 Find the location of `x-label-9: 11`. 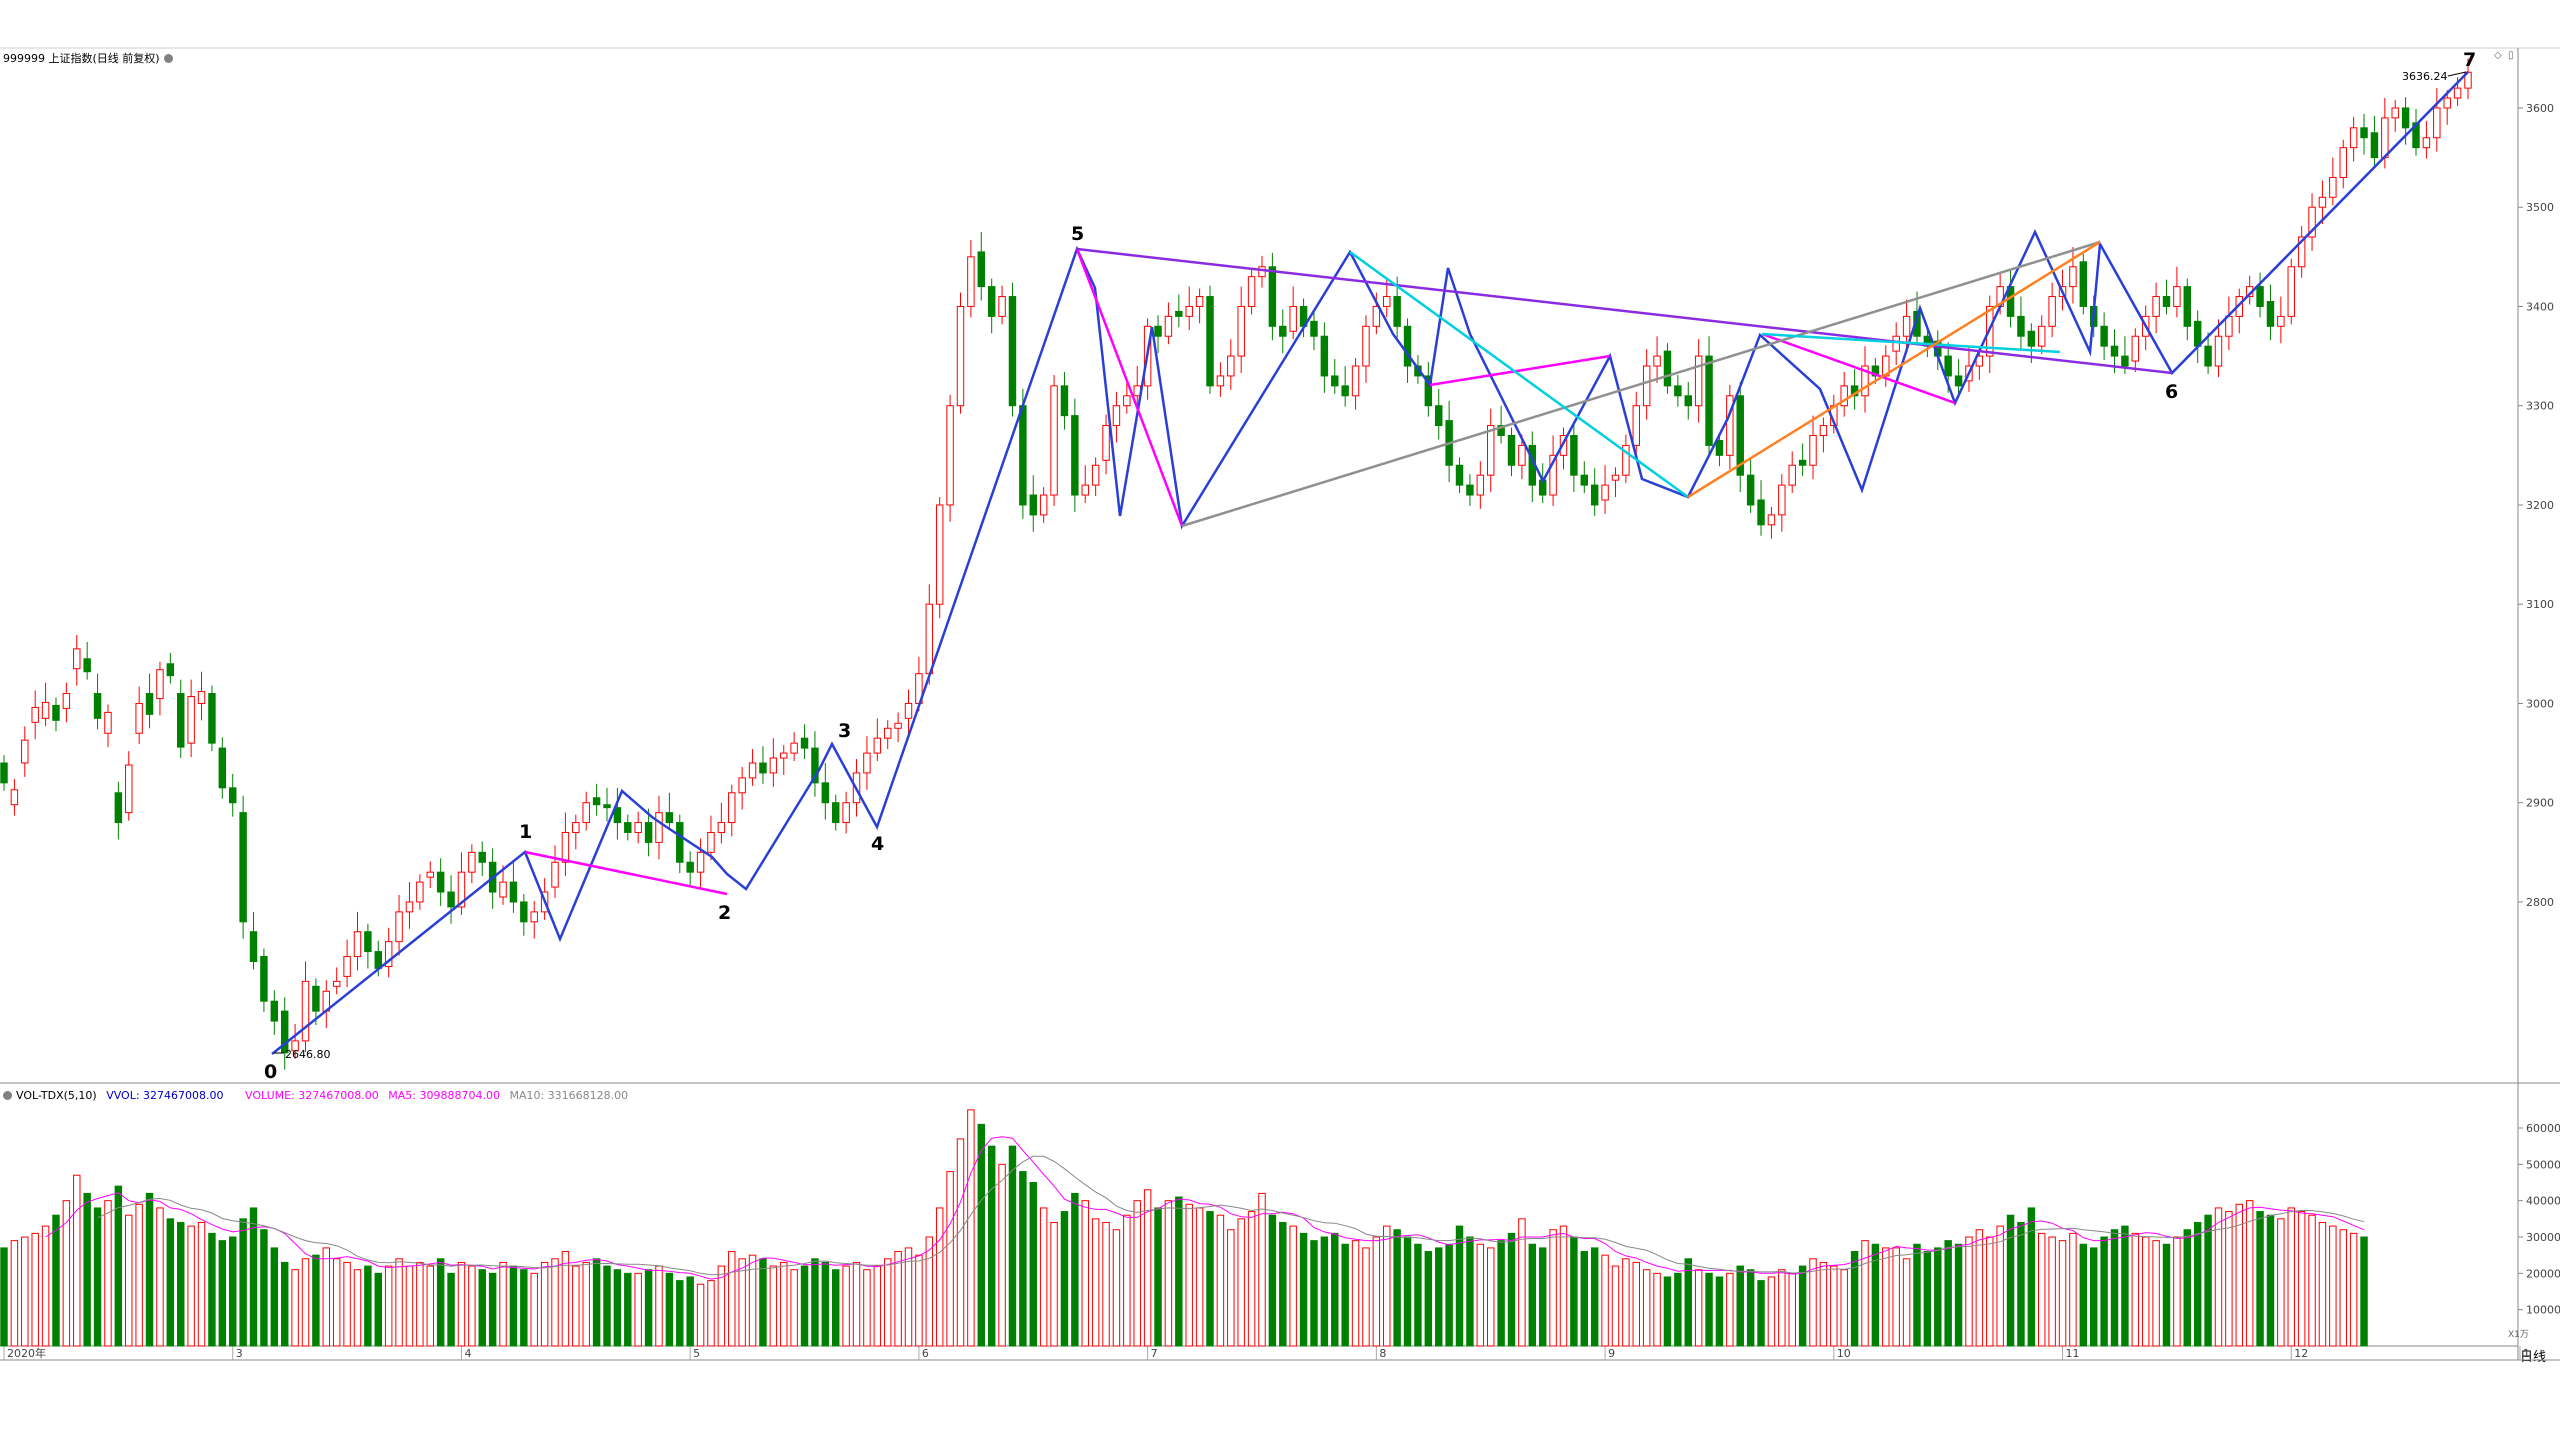

x-label-9: 11 is located at coordinates (2073, 1353).